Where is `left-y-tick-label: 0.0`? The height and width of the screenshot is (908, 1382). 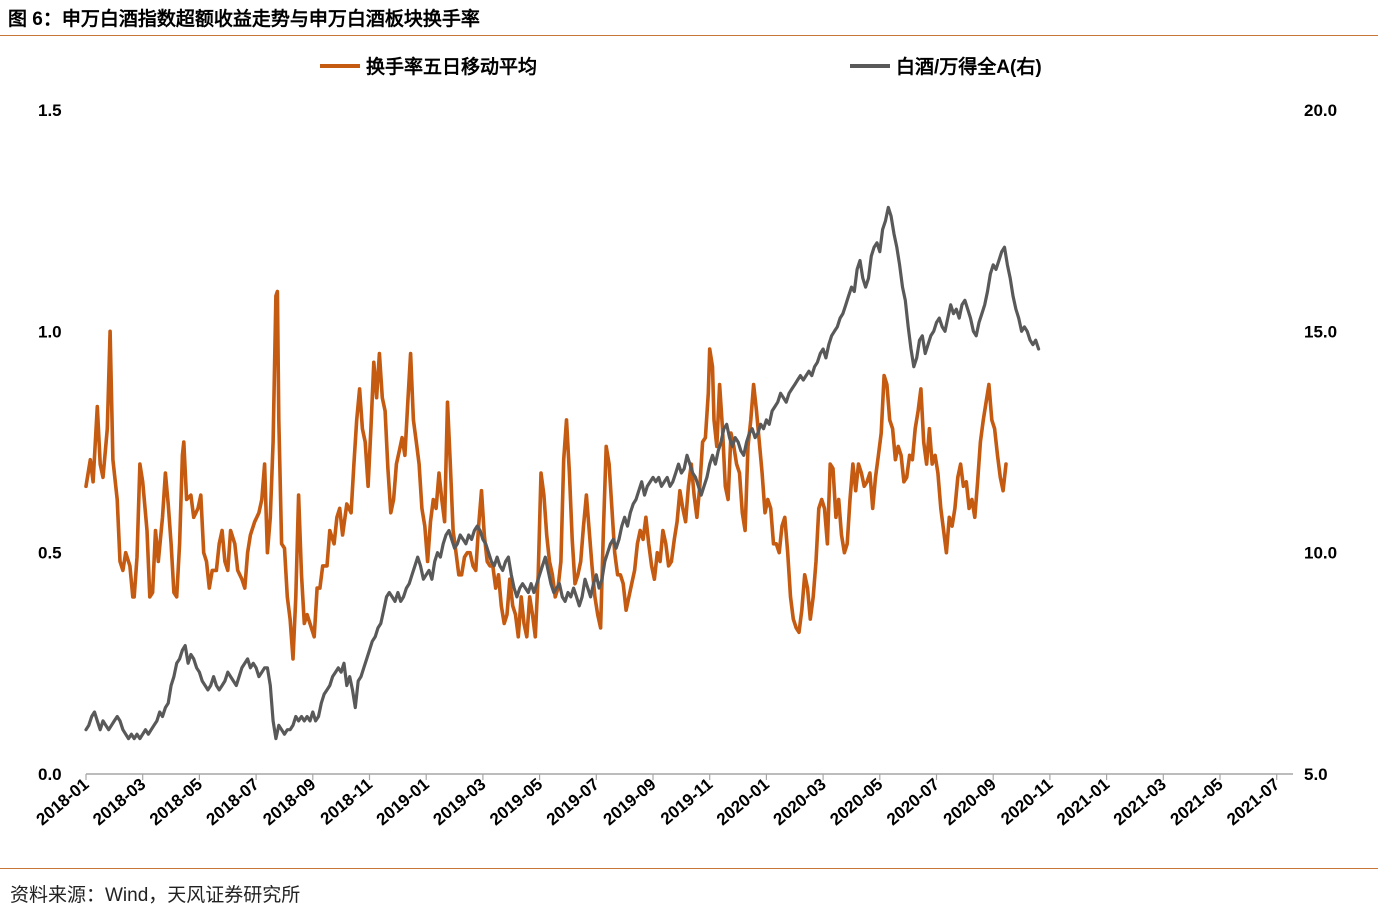
left-y-tick-label: 0.0 is located at coordinates (50, 774).